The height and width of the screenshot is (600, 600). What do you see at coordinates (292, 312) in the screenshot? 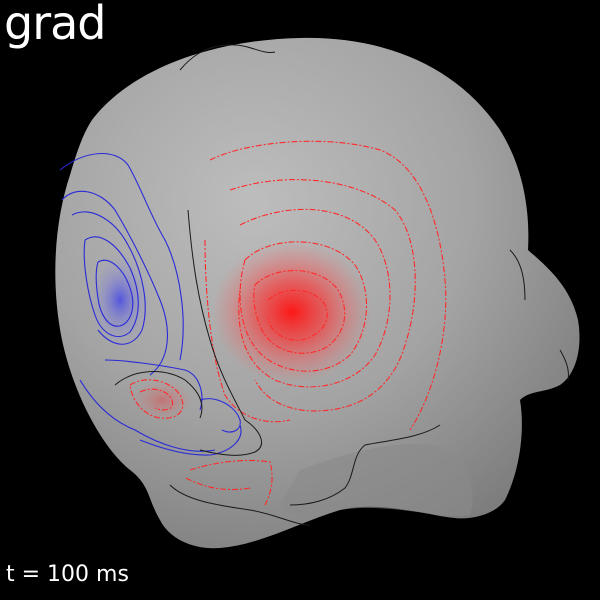
I see `positive-field-peak` at bounding box center [292, 312].